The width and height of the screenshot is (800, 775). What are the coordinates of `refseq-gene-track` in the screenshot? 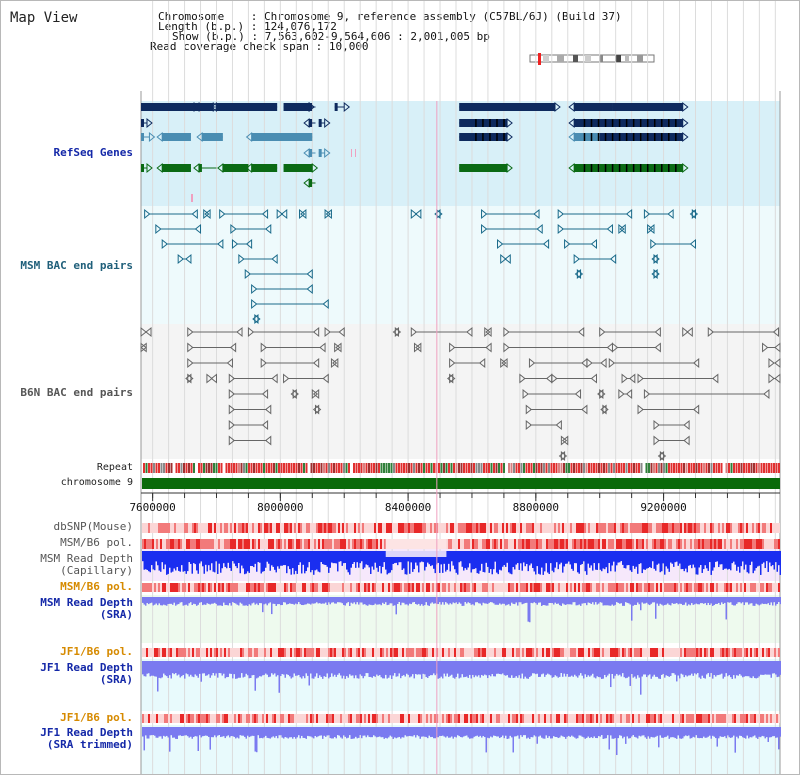 It's located at (415, 151).